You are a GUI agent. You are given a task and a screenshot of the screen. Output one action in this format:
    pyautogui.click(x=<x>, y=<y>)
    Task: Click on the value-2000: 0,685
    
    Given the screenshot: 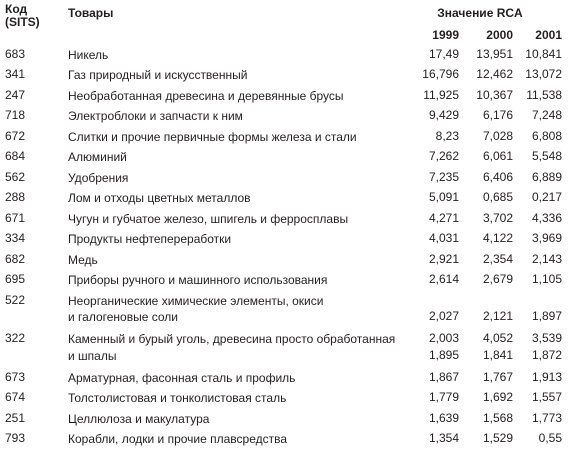 What is the action you would take?
    pyautogui.click(x=497, y=197)
    